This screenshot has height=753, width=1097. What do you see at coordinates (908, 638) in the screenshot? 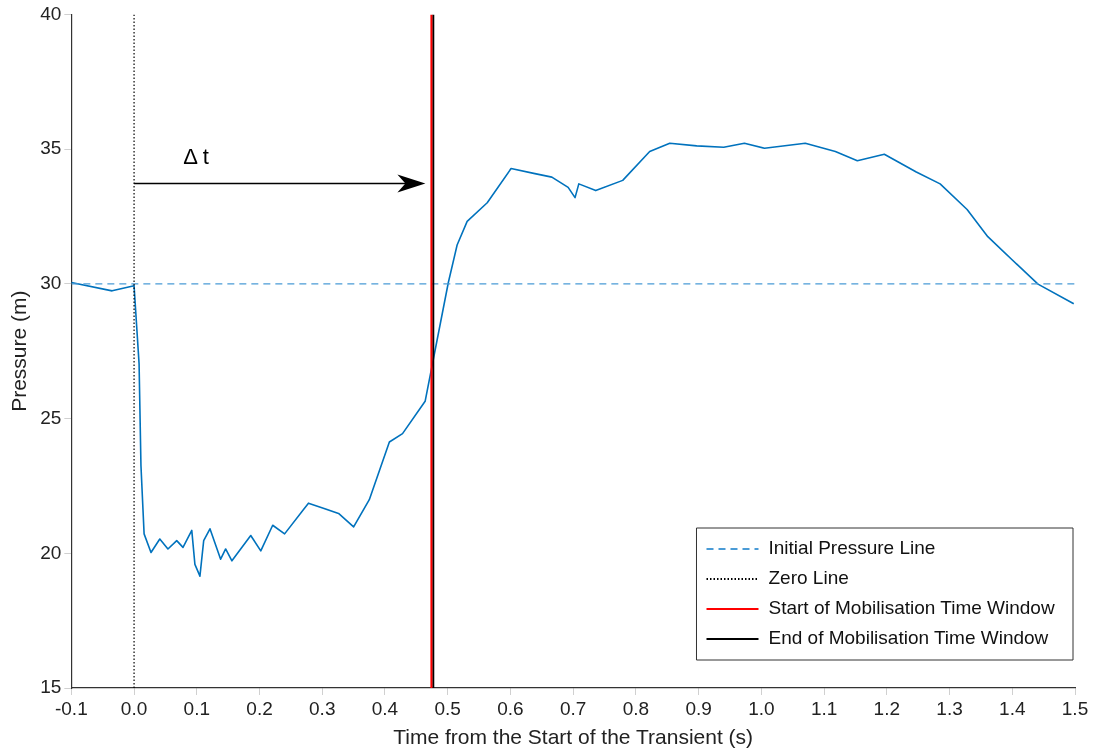
I see `legend-label: End of Mobilisation Time Window` at bounding box center [908, 638].